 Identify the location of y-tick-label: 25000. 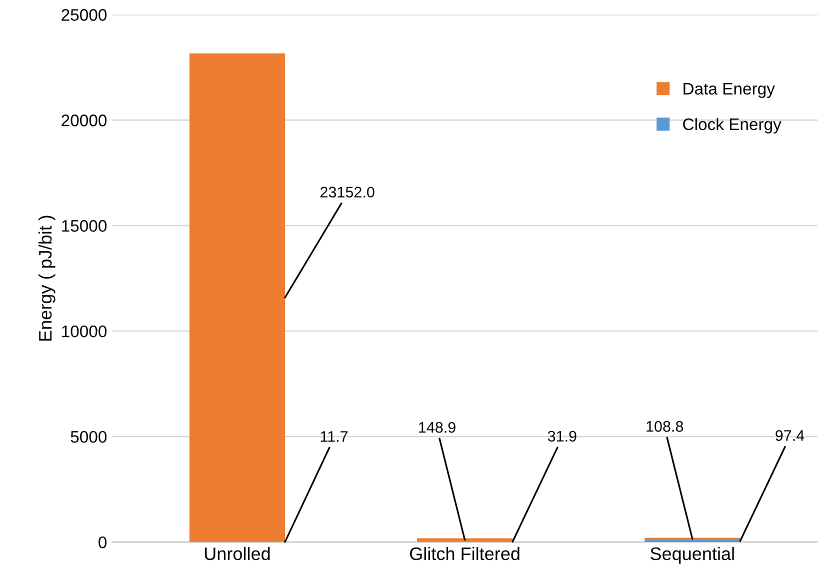
(84, 15).